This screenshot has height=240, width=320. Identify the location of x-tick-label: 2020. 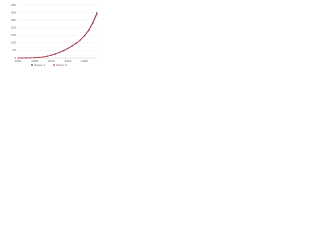
(84, 61).